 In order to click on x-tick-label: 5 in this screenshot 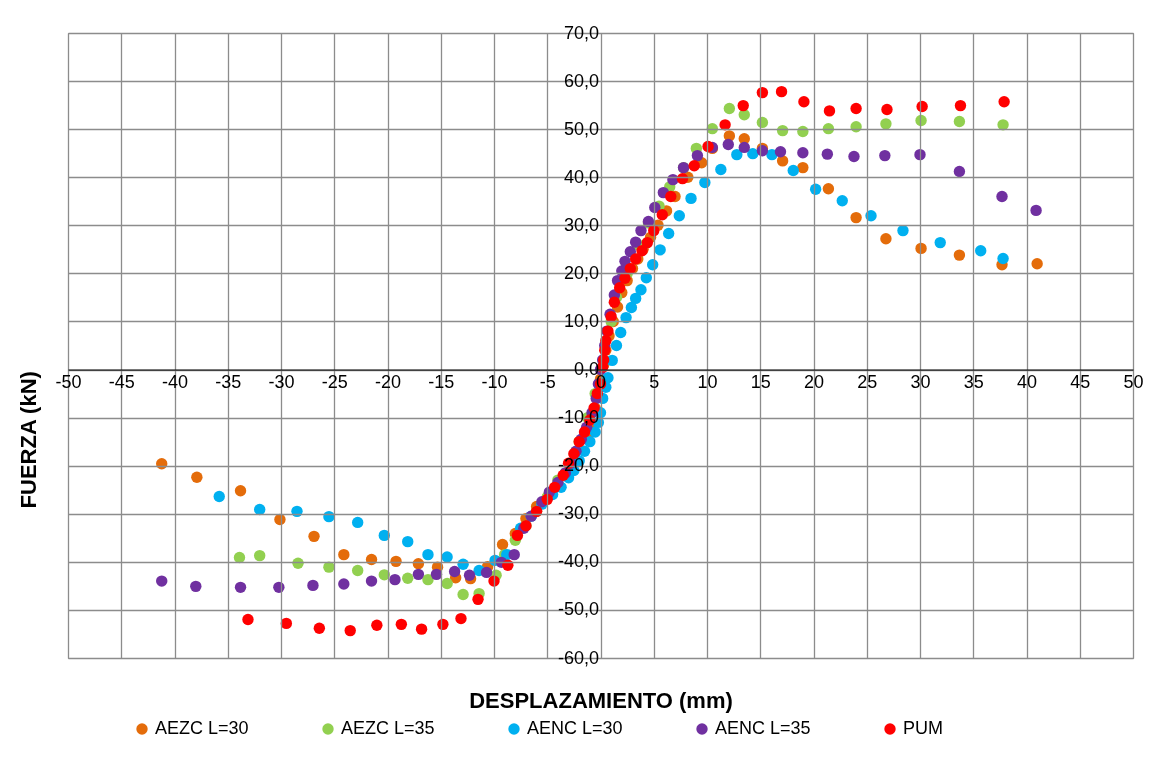, I will do `click(654, 382)`.